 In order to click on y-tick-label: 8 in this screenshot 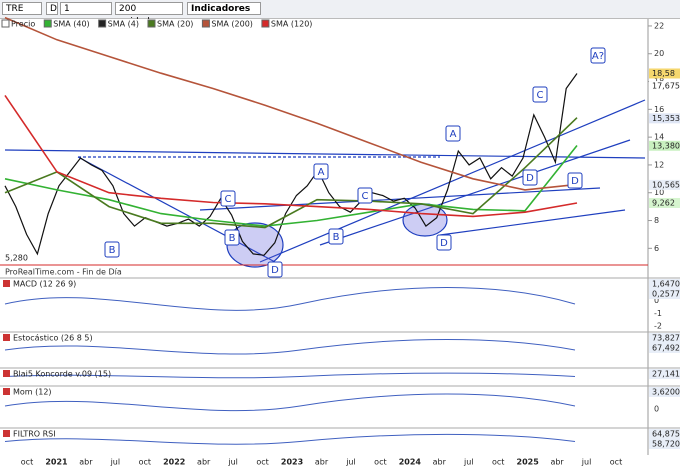, I will do `click(656, 220)`.